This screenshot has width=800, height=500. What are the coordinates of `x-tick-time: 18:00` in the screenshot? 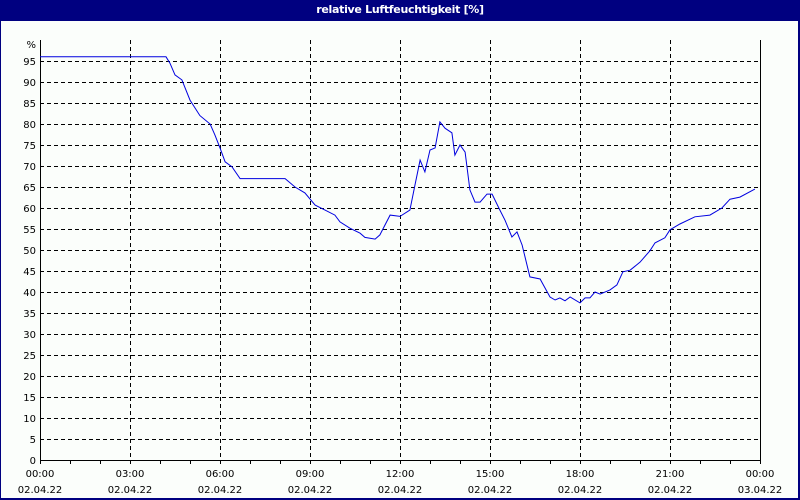 It's located at (580, 474).